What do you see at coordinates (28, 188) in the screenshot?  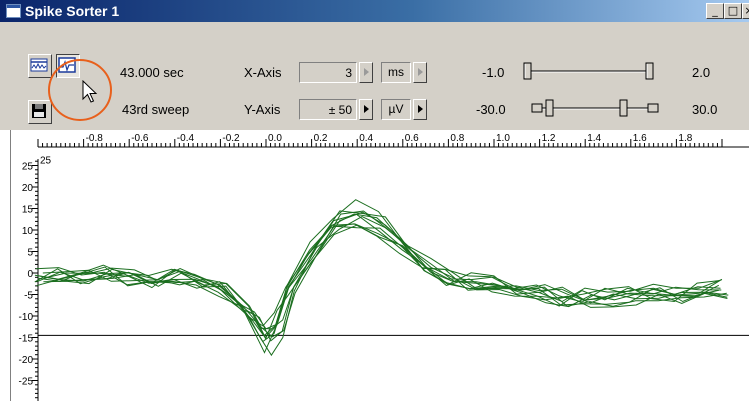 I see `y-tick-label: 20` at bounding box center [28, 188].